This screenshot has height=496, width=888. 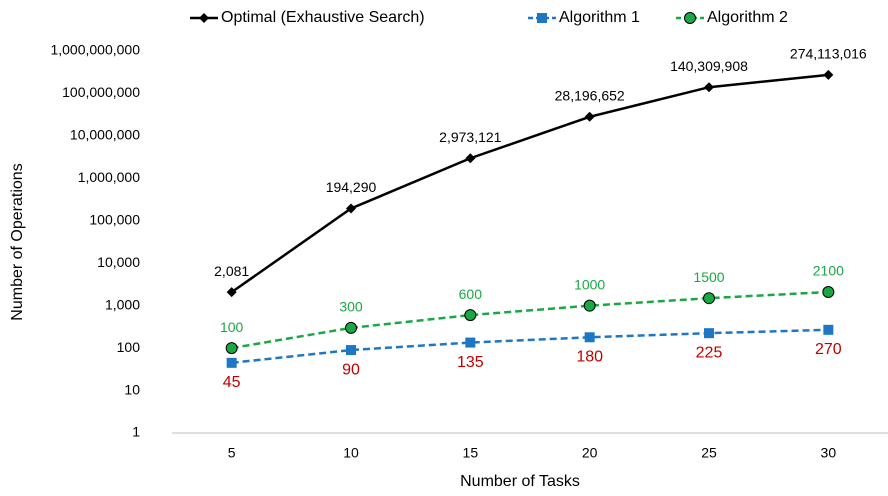 What do you see at coordinates (118, 262) in the screenshot?
I see `y-tick-label: 10,000` at bounding box center [118, 262].